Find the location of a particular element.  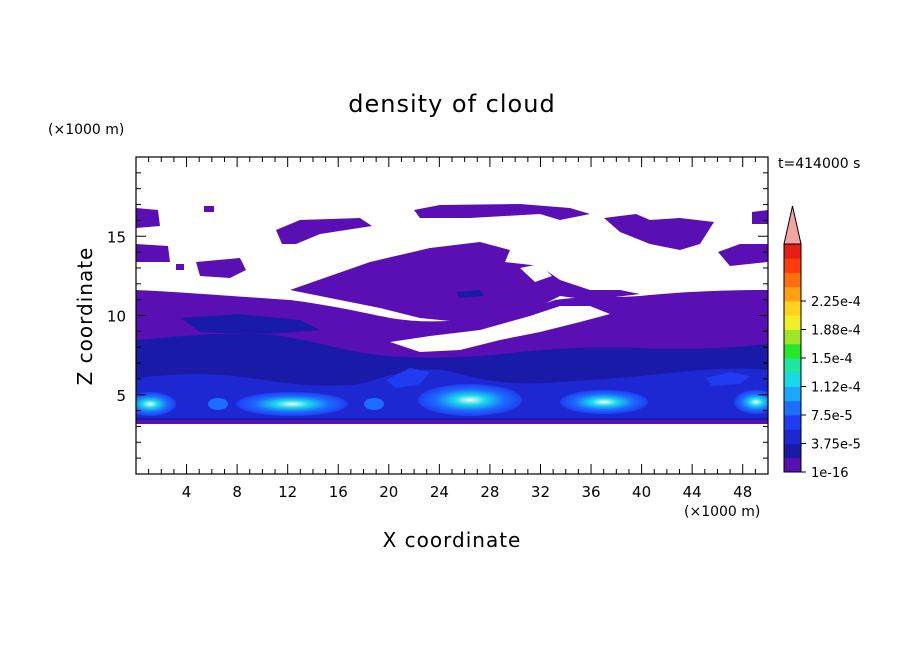

colorbar-overflow-triangle is located at coordinates (792, 225).